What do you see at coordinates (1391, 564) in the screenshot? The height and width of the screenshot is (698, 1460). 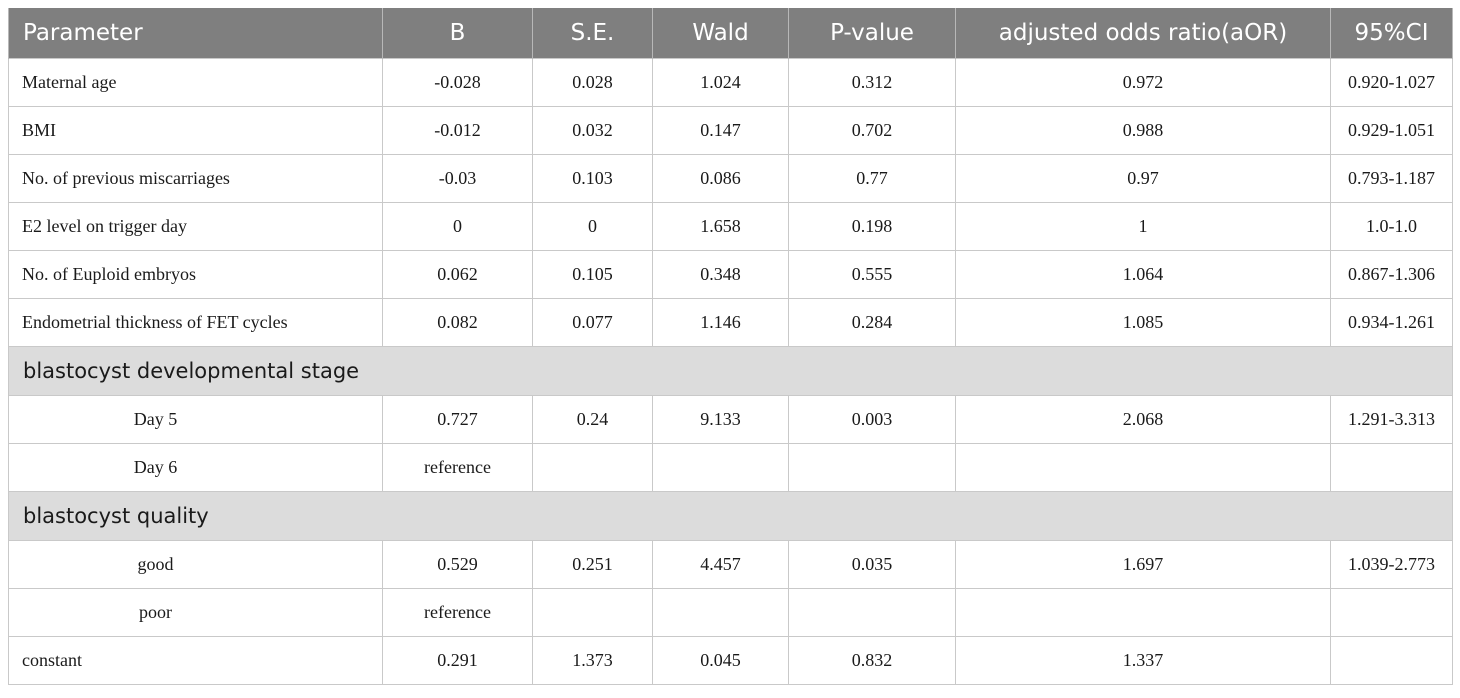 I see `cell-ci: 1.039-2.773` at bounding box center [1391, 564].